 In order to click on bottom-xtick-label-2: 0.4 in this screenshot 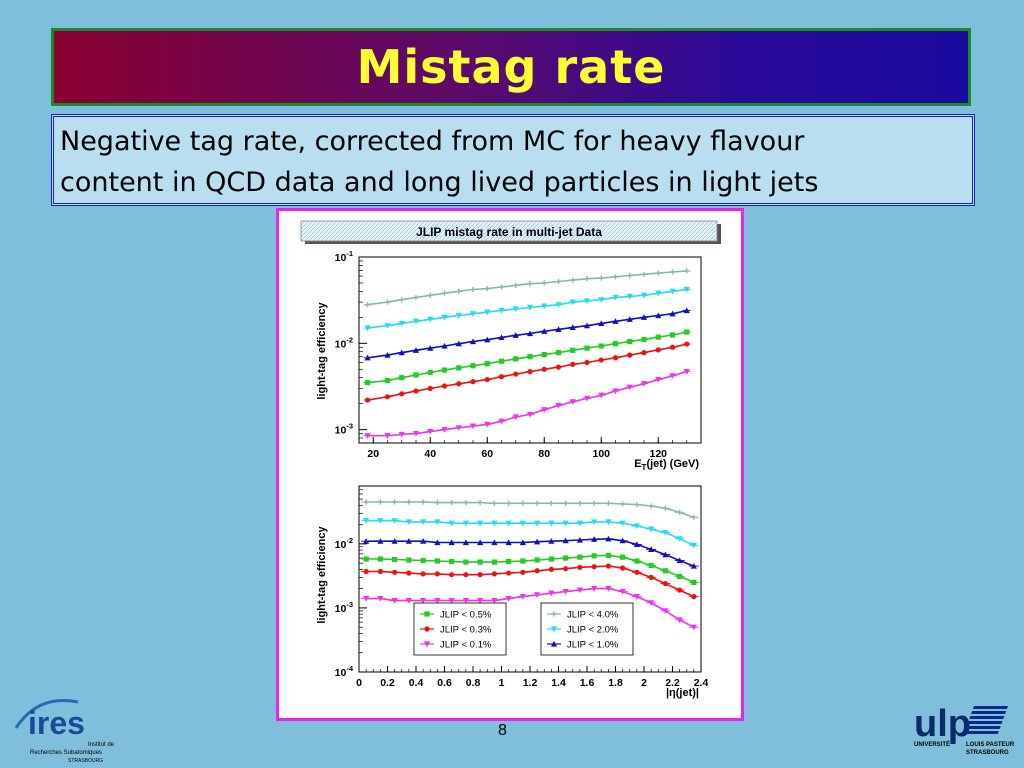, I will do `click(416, 683)`.